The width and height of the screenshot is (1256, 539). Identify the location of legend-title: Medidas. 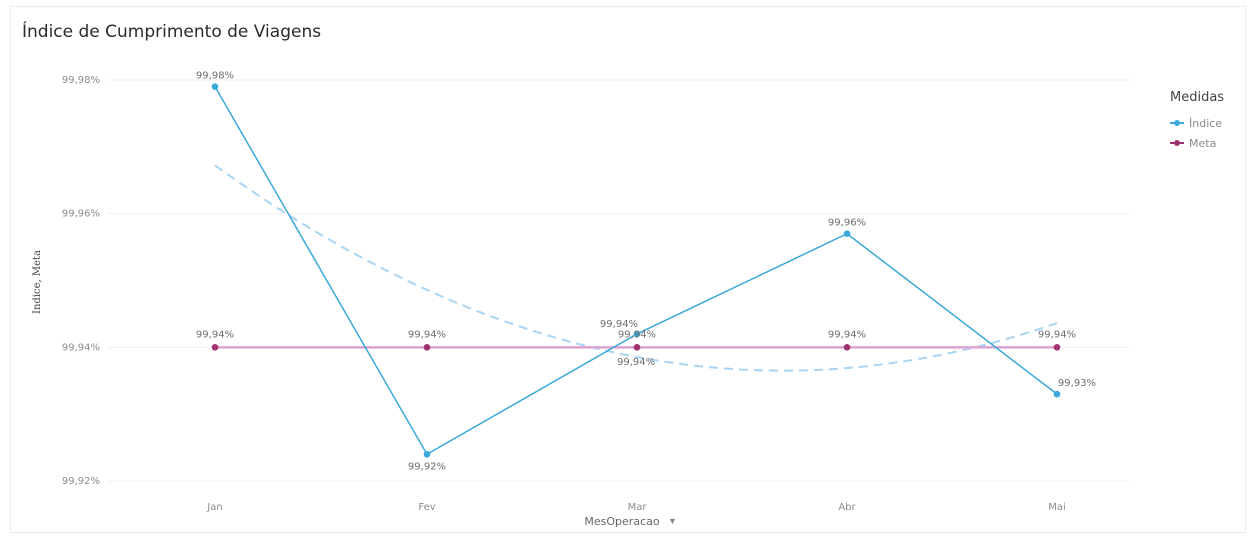
(1197, 97).